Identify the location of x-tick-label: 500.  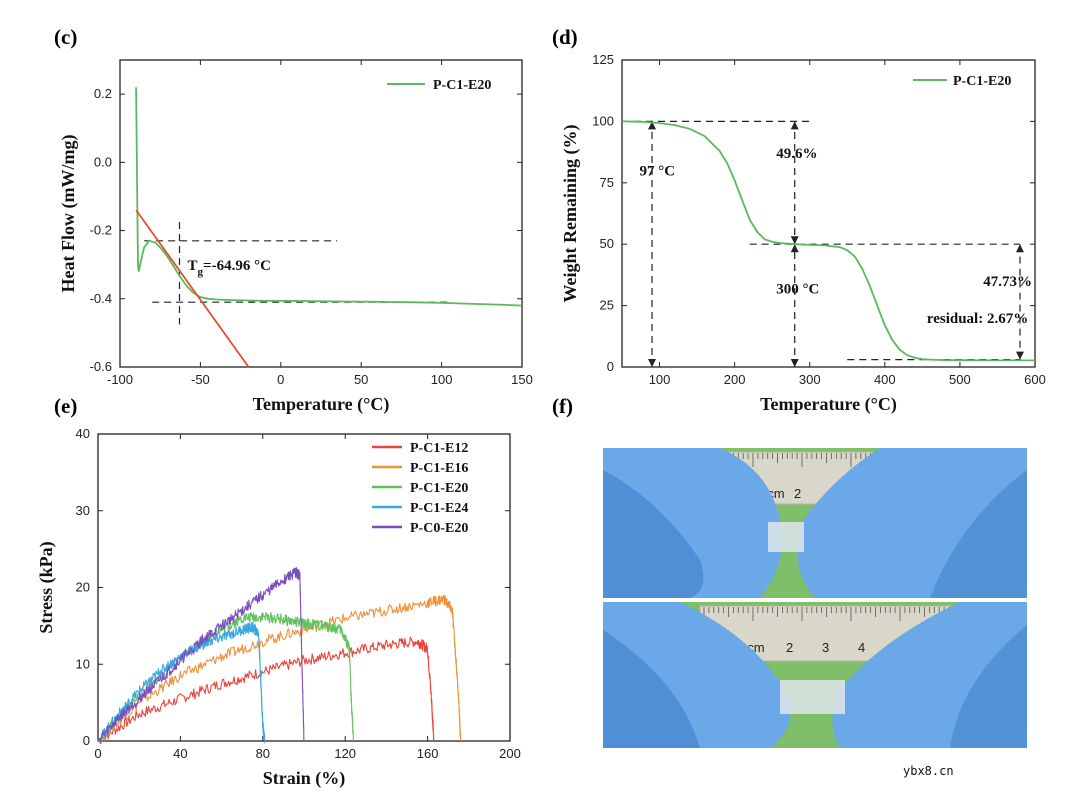
(960, 379).